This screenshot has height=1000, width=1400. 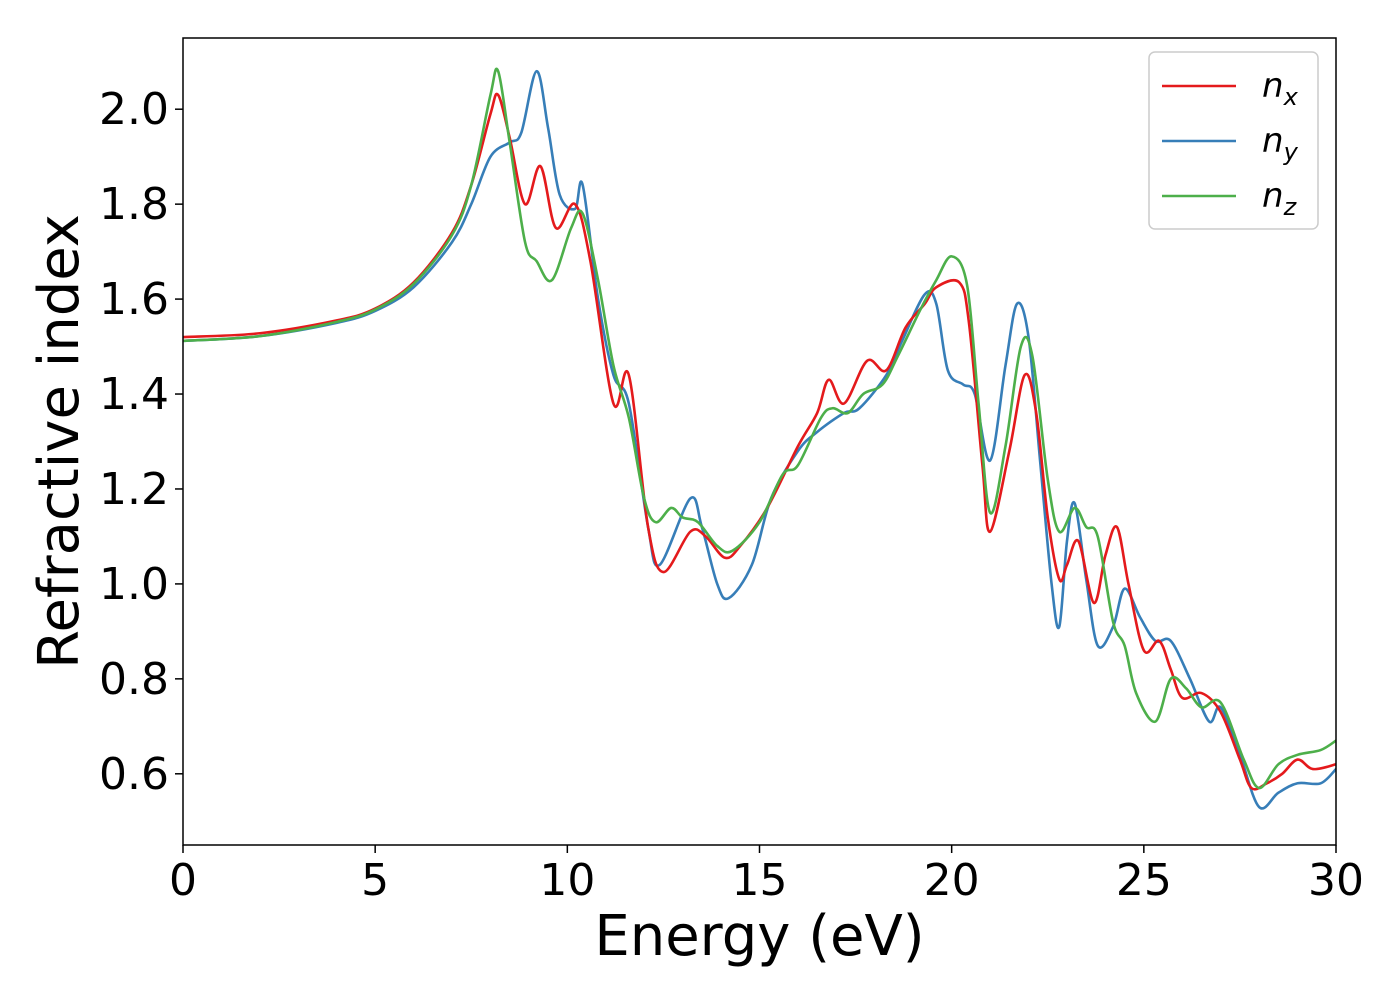 What do you see at coordinates (952, 880) in the screenshot?
I see `x-tick-label: 20` at bounding box center [952, 880].